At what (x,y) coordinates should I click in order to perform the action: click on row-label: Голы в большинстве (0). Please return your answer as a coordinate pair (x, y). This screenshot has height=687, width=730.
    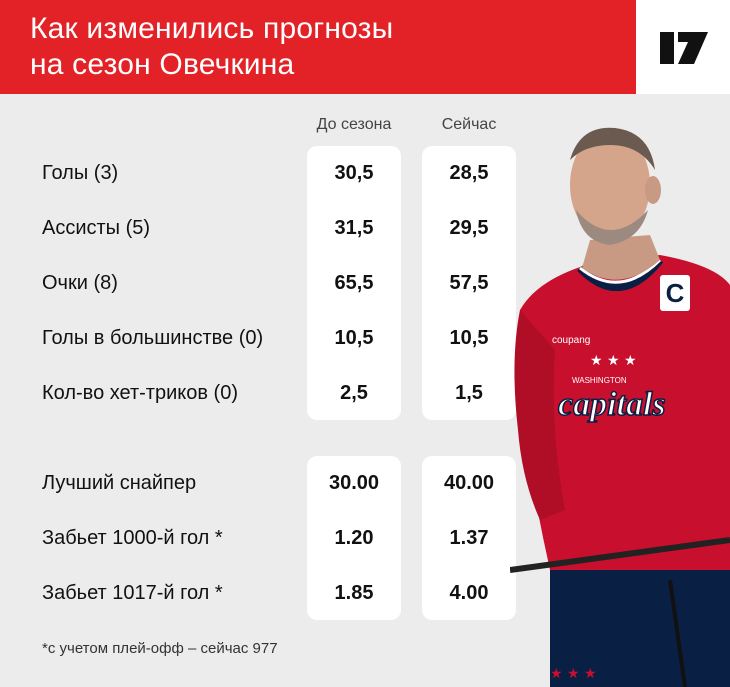
    Looking at the image, I should click on (153, 338).